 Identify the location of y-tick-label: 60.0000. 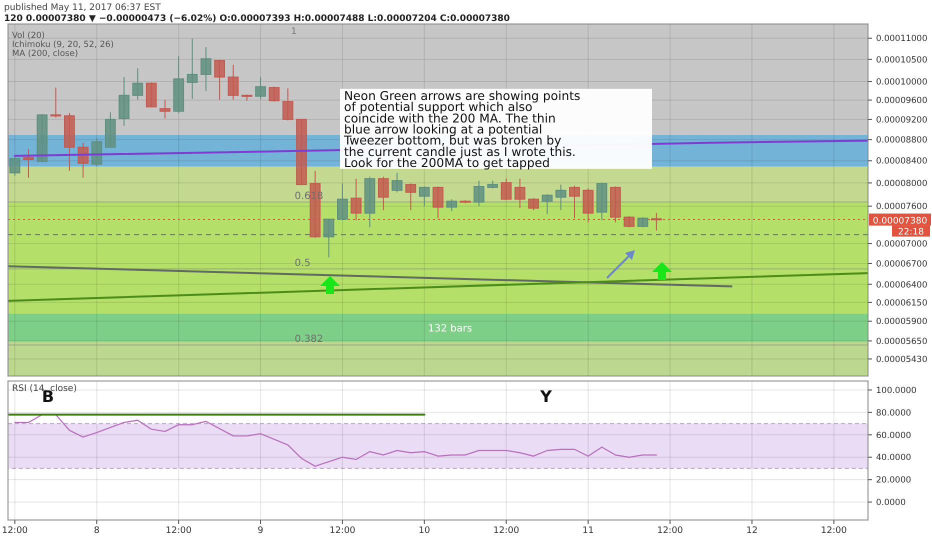
(894, 435).